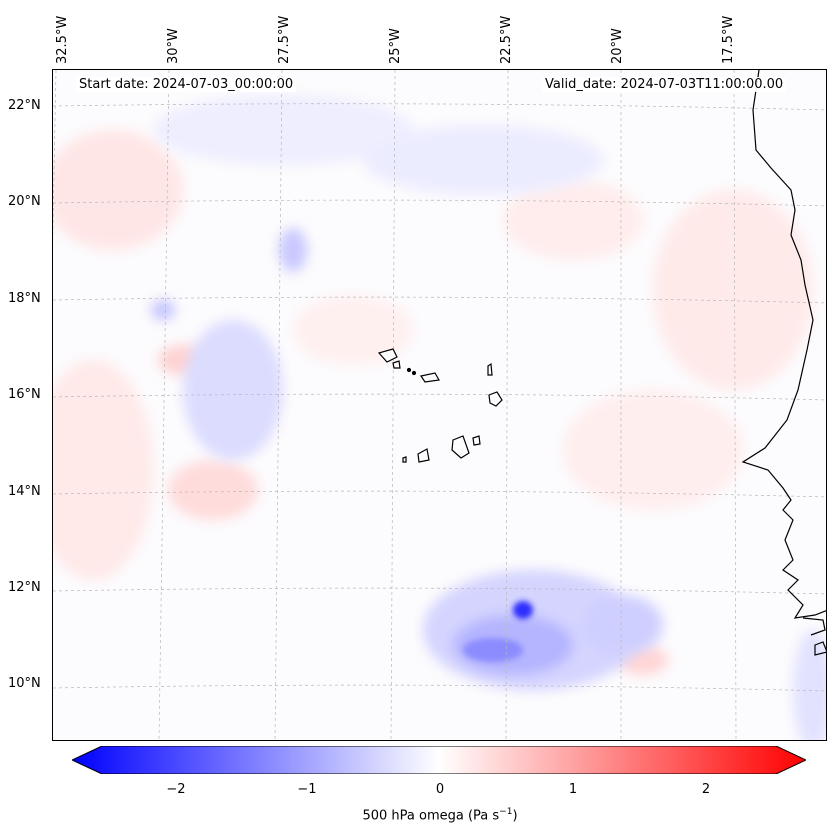 This screenshot has width=837, height=839. What do you see at coordinates (24, 683) in the screenshot?
I see `lat-label: 10°N` at bounding box center [24, 683].